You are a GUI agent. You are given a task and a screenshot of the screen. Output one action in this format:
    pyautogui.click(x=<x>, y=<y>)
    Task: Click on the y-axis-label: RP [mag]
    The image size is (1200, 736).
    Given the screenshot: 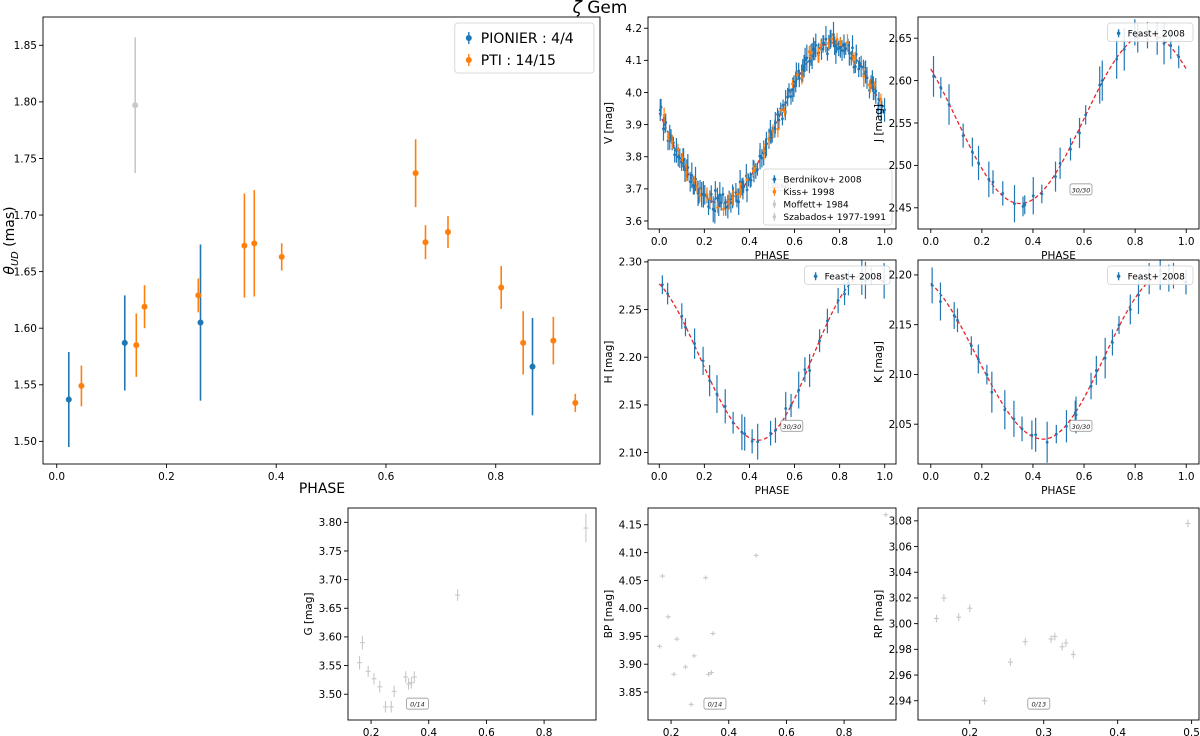 What is the action you would take?
    pyautogui.click(x=879, y=614)
    